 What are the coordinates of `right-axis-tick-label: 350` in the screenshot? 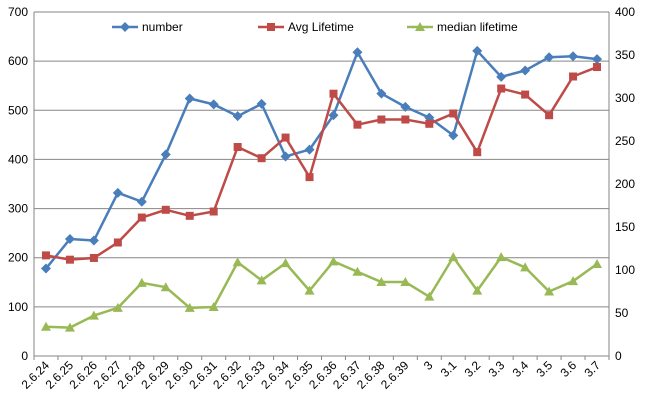 It's located at (625, 55).